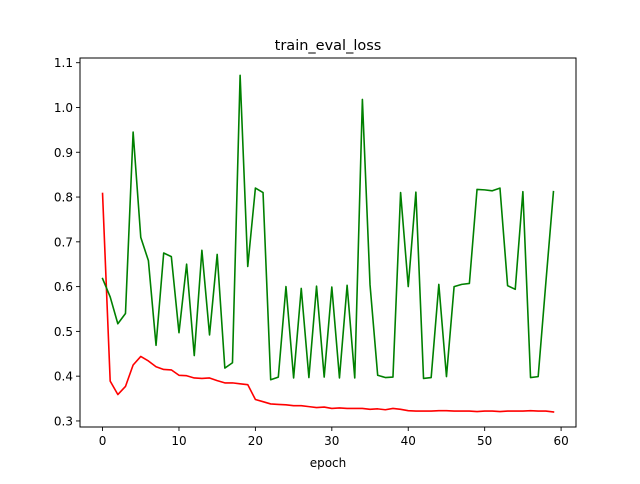 Image resolution: width=640 pixels, height=484 pixels. What do you see at coordinates (560, 441) in the screenshot?
I see `x-tick-label: 60` at bounding box center [560, 441].